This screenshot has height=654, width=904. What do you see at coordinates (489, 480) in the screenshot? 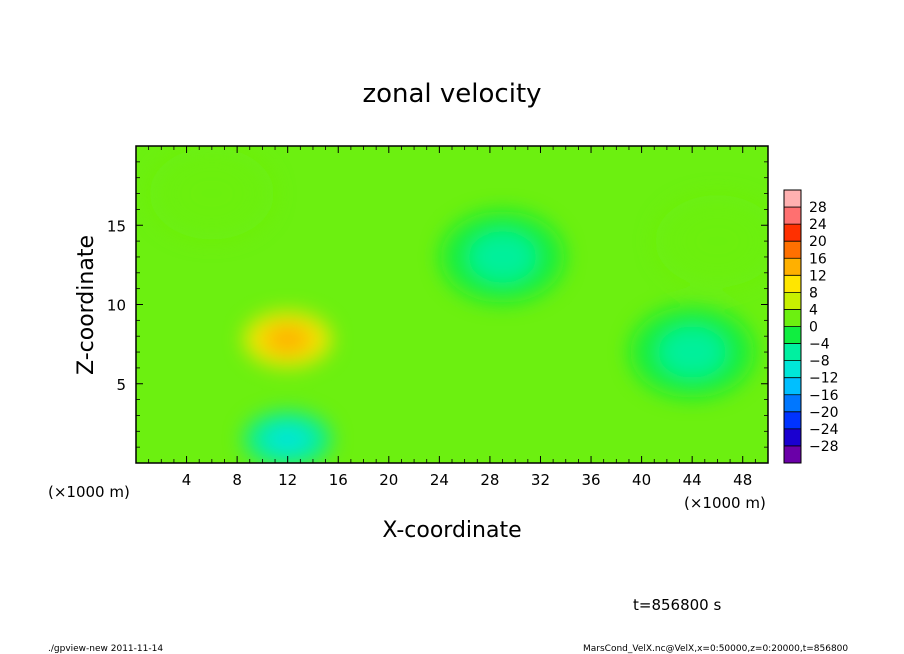
I see `x-tick-label: 28` at bounding box center [489, 480].